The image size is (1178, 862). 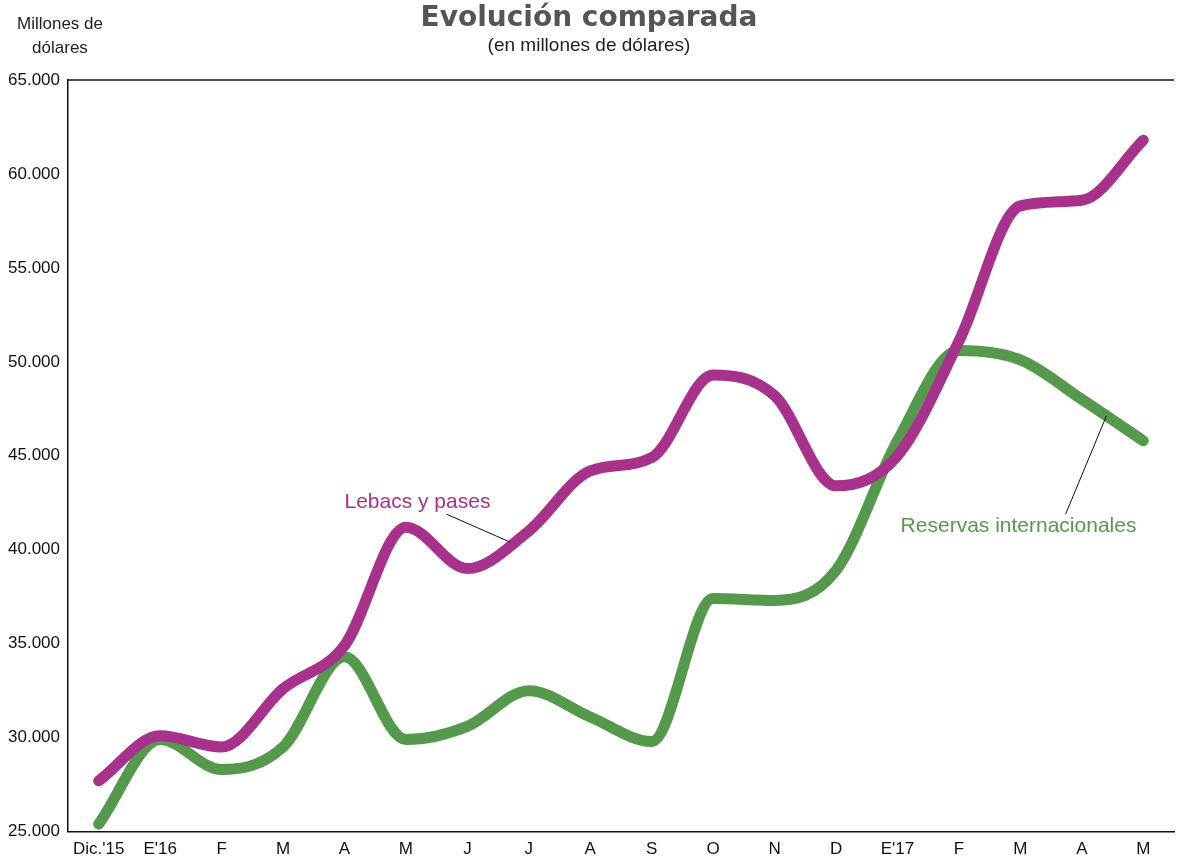 What do you see at coordinates (34, 737) in the screenshot?
I see `y-tick-label: 30.000` at bounding box center [34, 737].